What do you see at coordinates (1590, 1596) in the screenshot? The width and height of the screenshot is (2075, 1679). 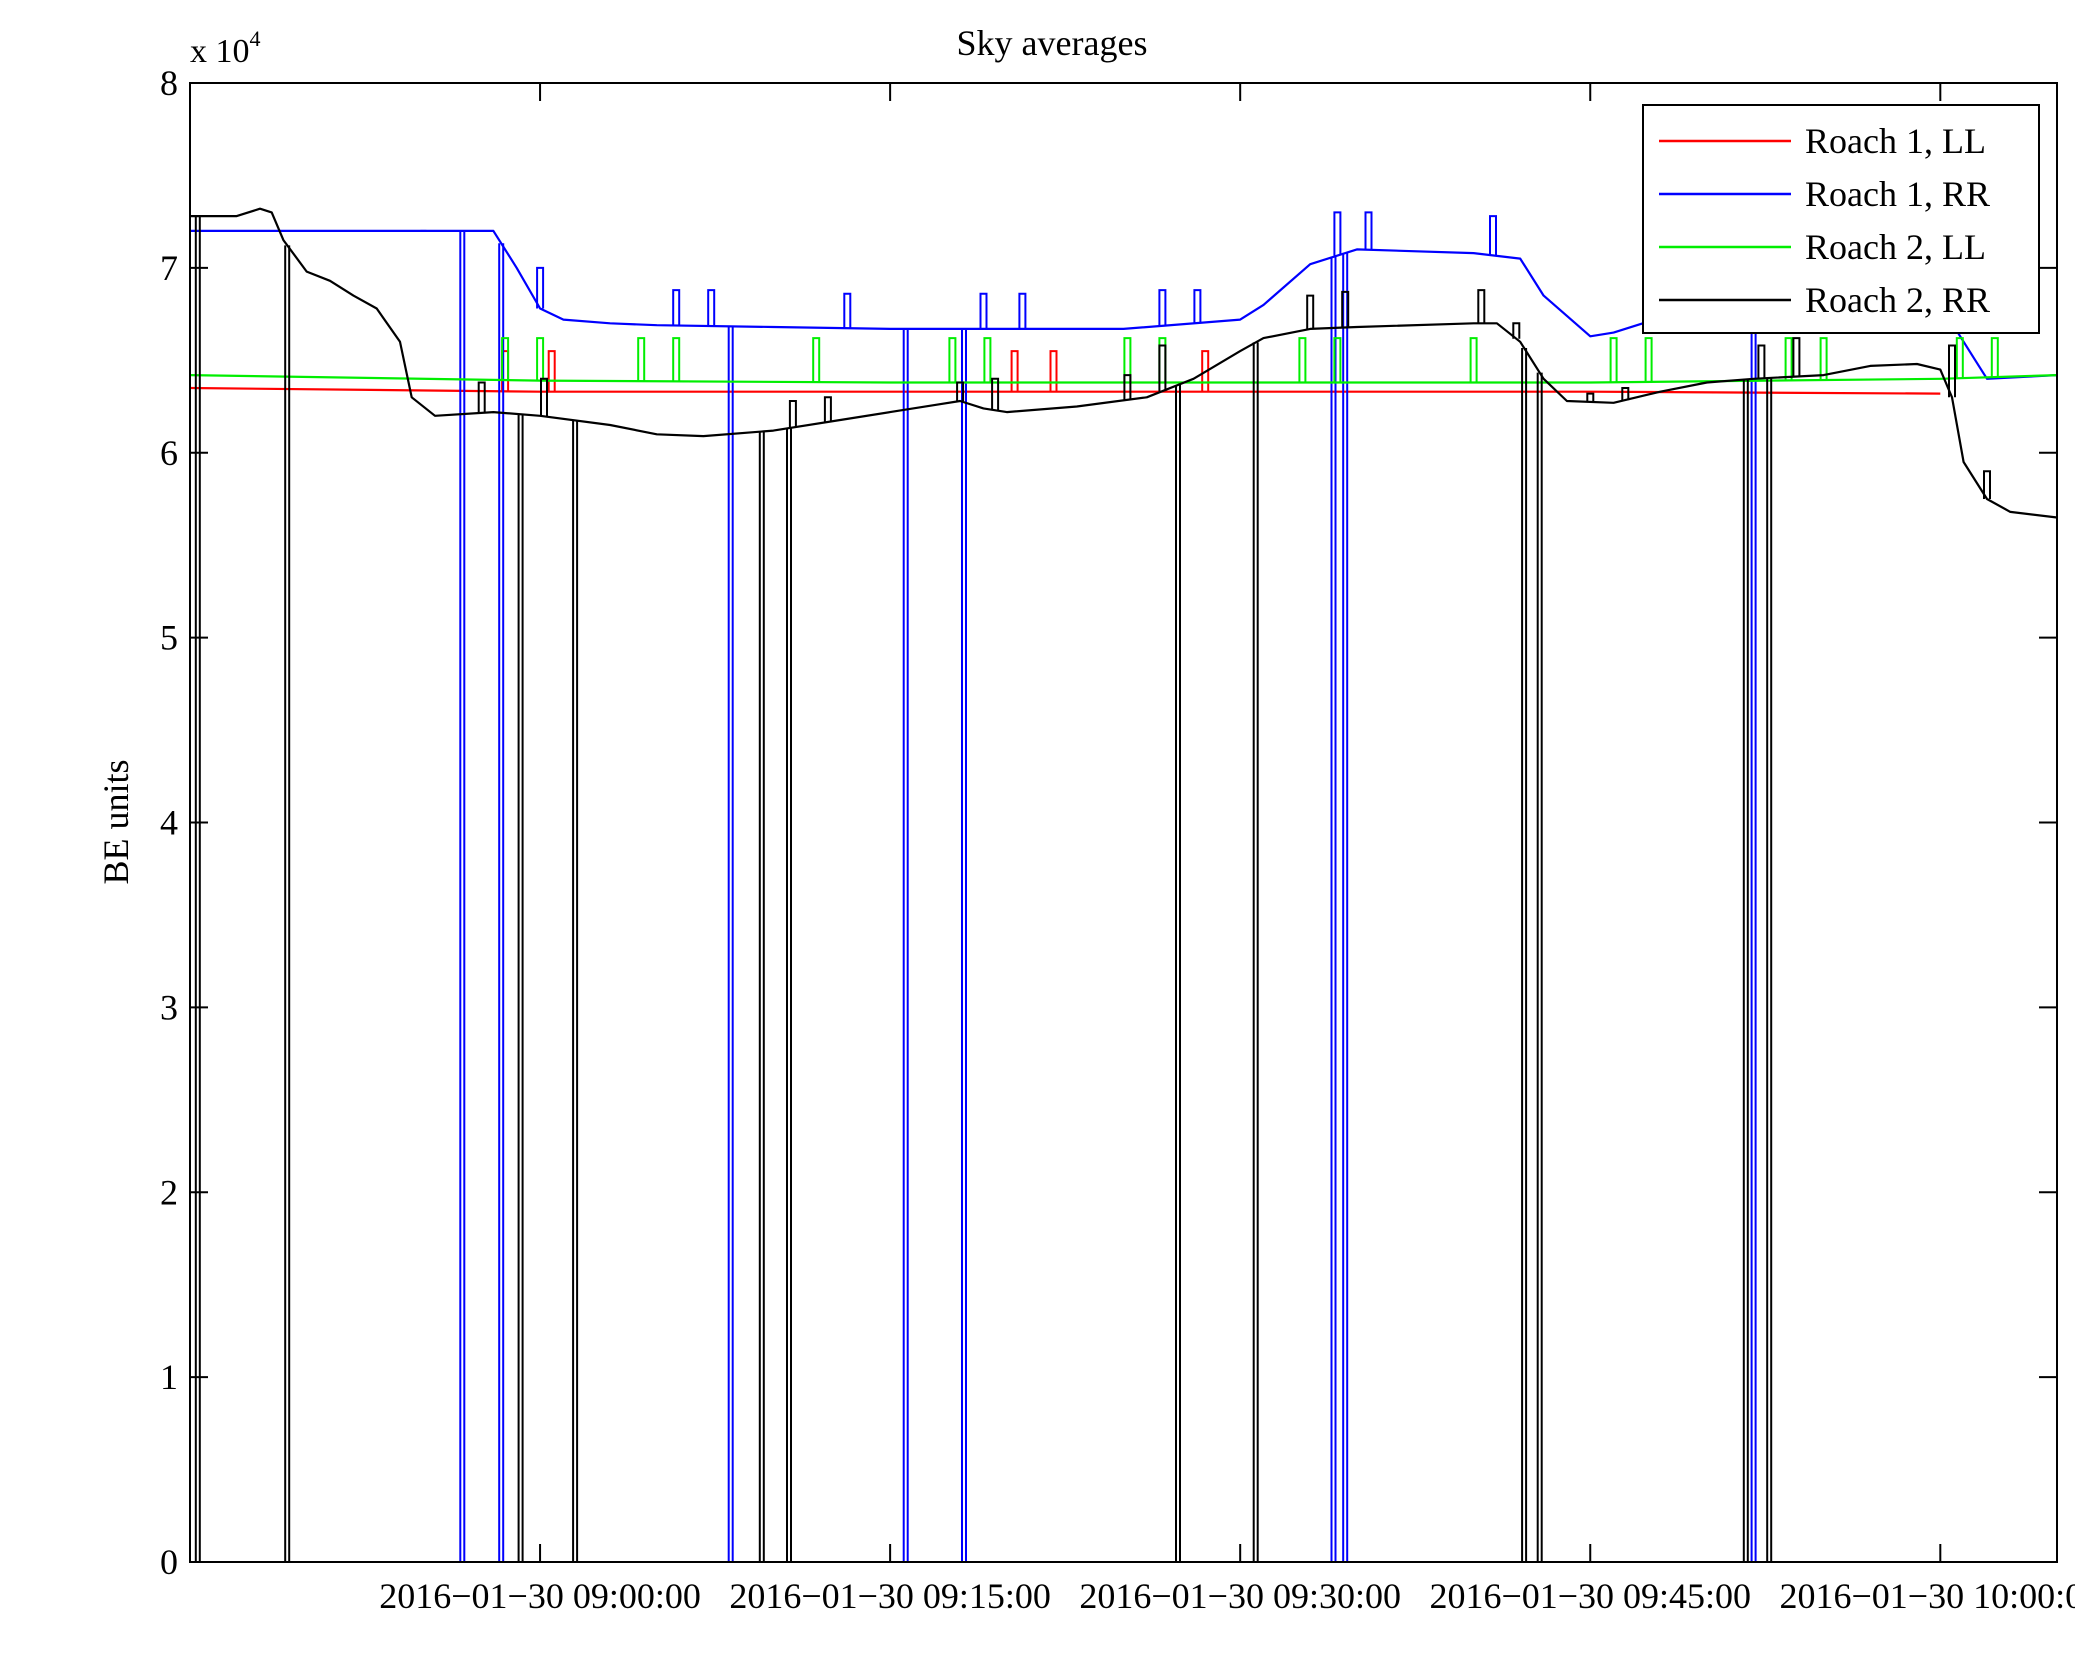 I see `x-tick-label: 2016−01−30 09:45:00` at bounding box center [1590, 1596].